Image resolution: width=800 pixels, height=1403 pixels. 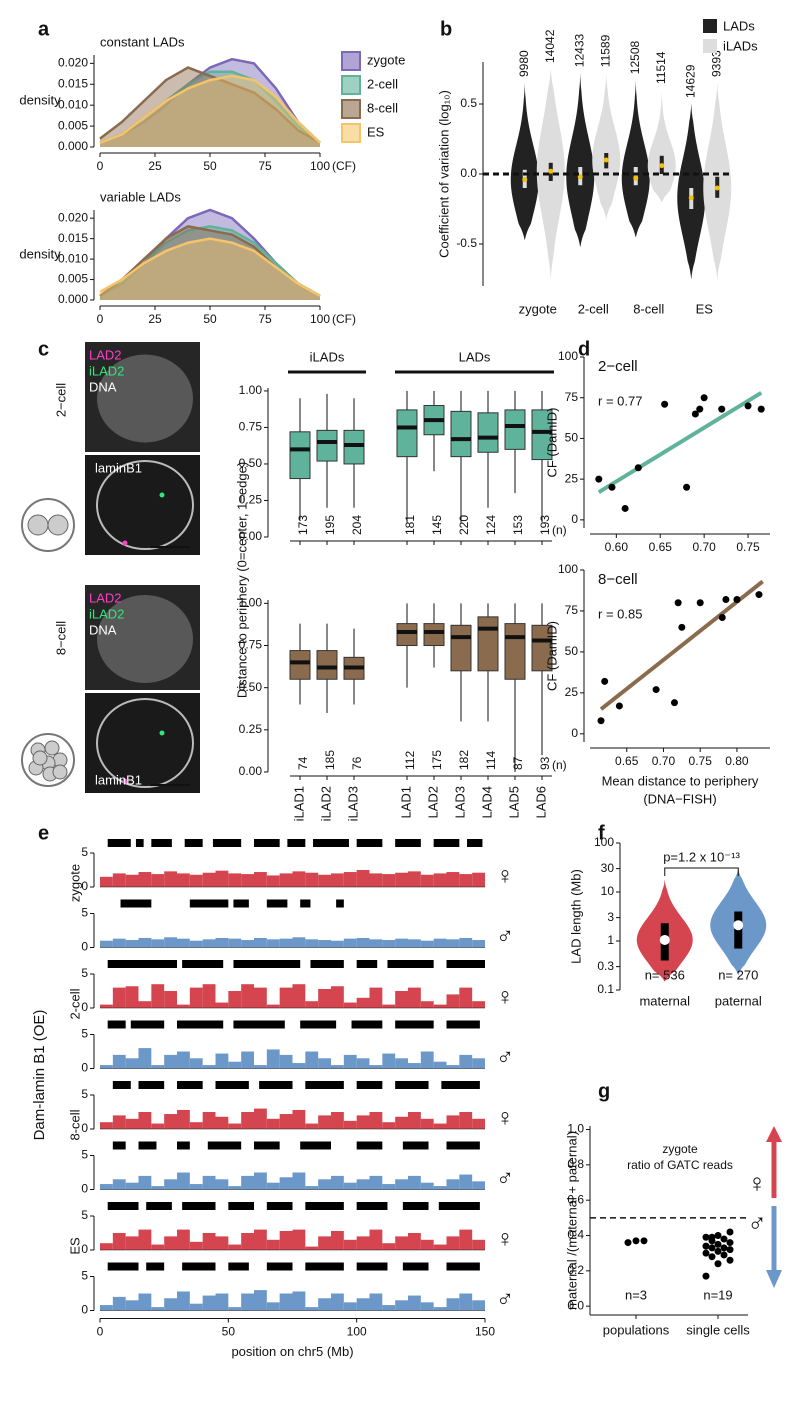 I want to click on legend-label: LADs, so click(x=739, y=25).